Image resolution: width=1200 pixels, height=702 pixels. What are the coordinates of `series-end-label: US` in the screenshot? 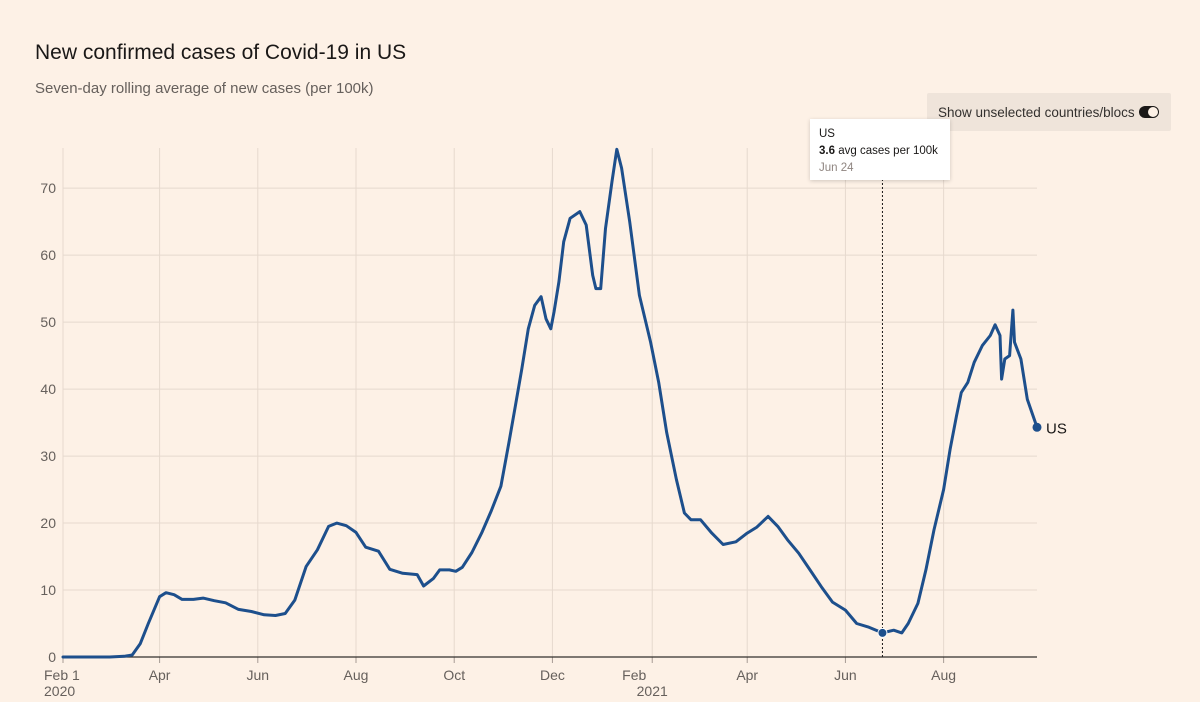 It's located at (1056, 428).